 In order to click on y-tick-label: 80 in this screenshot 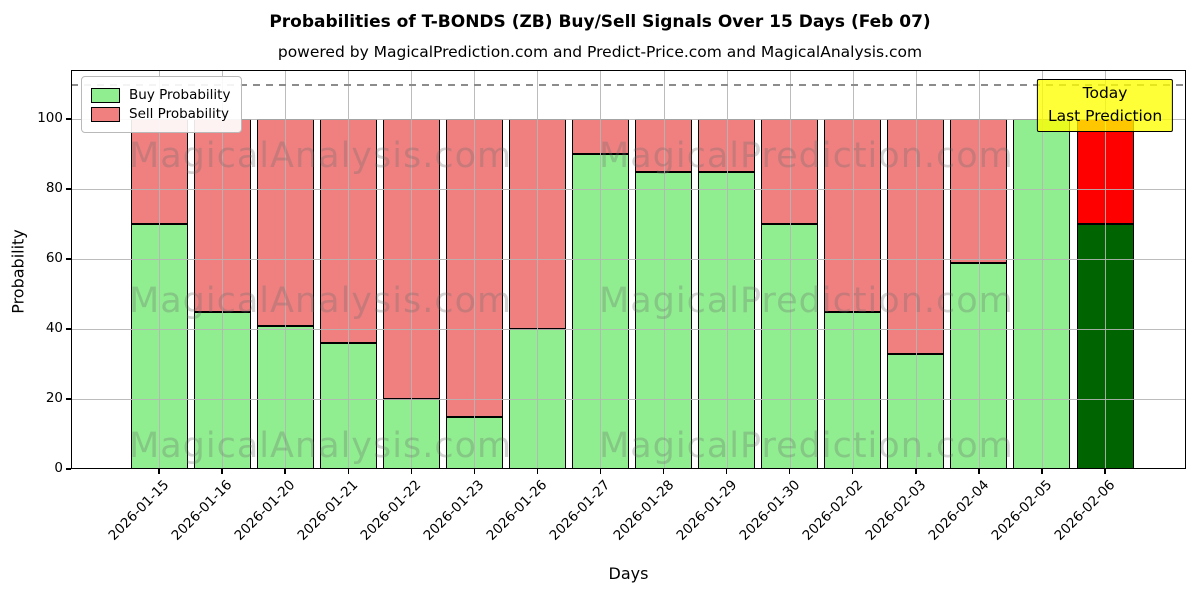, I will do `click(54, 188)`.